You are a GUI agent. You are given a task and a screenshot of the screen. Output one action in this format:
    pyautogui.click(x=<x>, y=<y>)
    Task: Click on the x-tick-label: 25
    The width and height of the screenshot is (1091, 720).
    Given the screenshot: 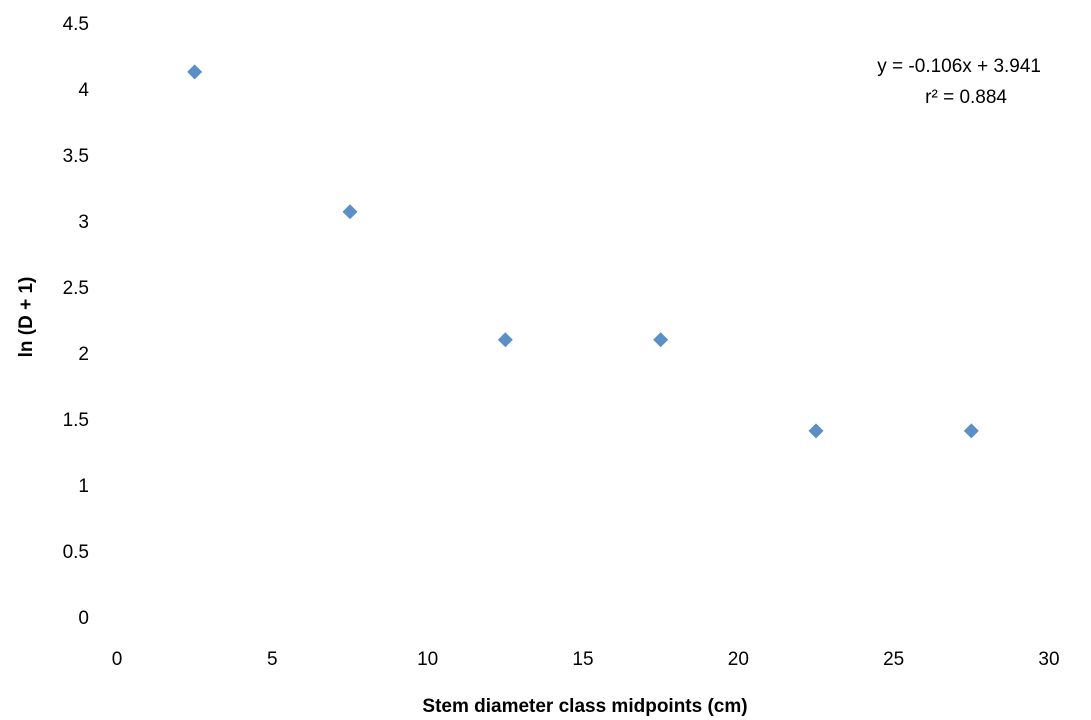 What is the action you would take?
    pyautogui.click(x=893, y=659)
    